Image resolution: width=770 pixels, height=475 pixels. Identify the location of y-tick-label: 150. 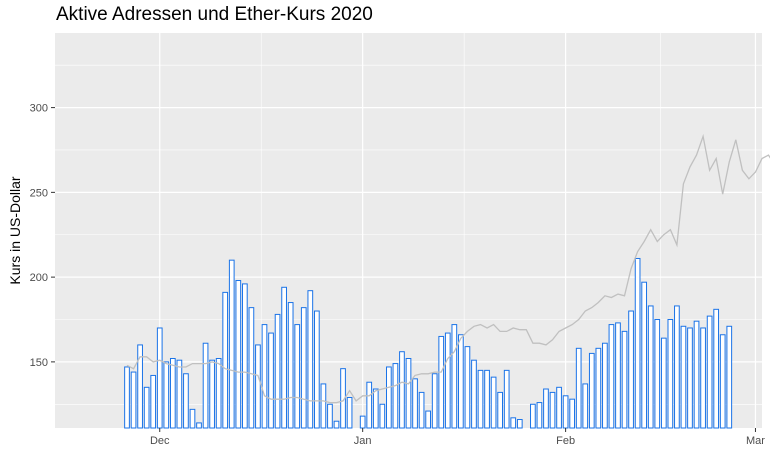
(39, 363).